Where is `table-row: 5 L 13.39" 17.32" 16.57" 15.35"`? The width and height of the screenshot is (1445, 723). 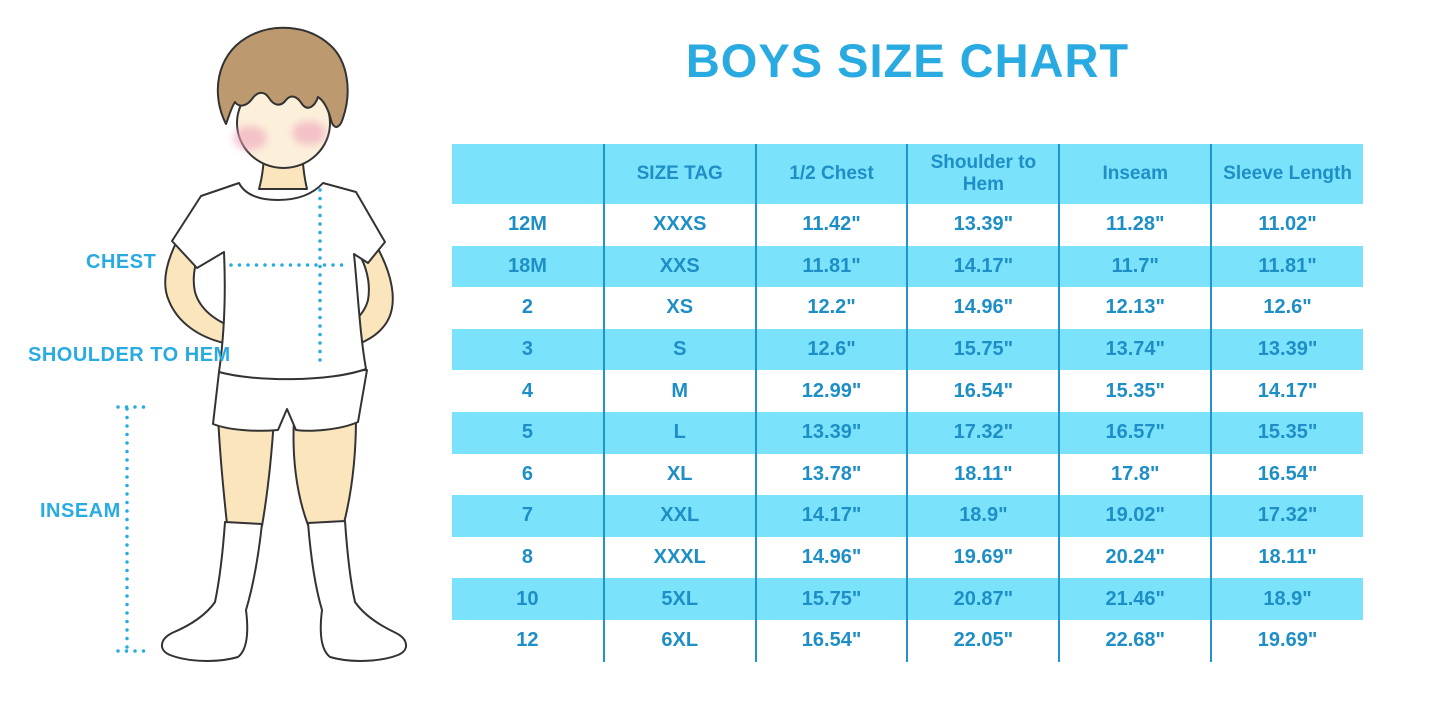 table-row: 5 L 13.39" 17.32" 16.57" 15.35" is located at coordinates (907, 432).